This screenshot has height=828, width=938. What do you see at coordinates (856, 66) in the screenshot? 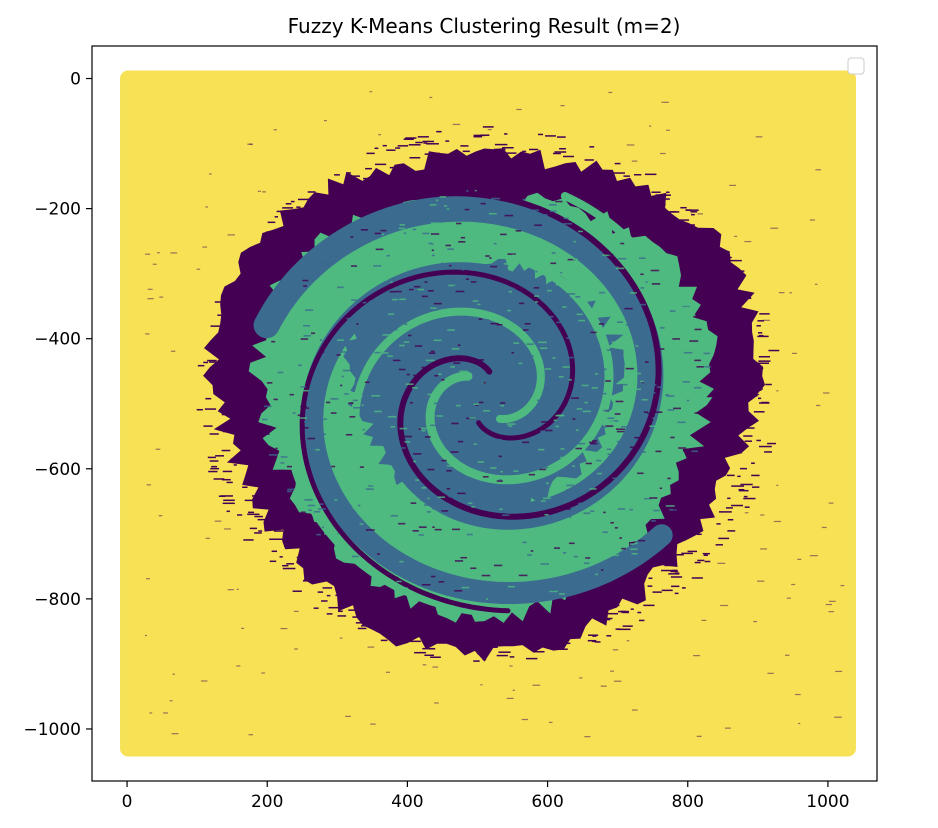
I see `legend-box` at bounding box center [856, 66].